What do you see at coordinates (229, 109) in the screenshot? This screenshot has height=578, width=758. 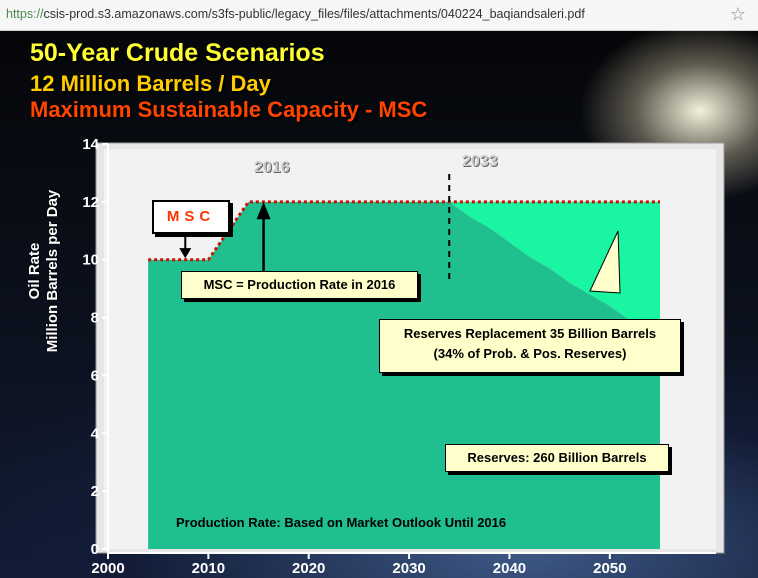 I see `slide-subtitle-2: Maximum Sustainable Capacity - MSC` at bounding box center [229, 109].